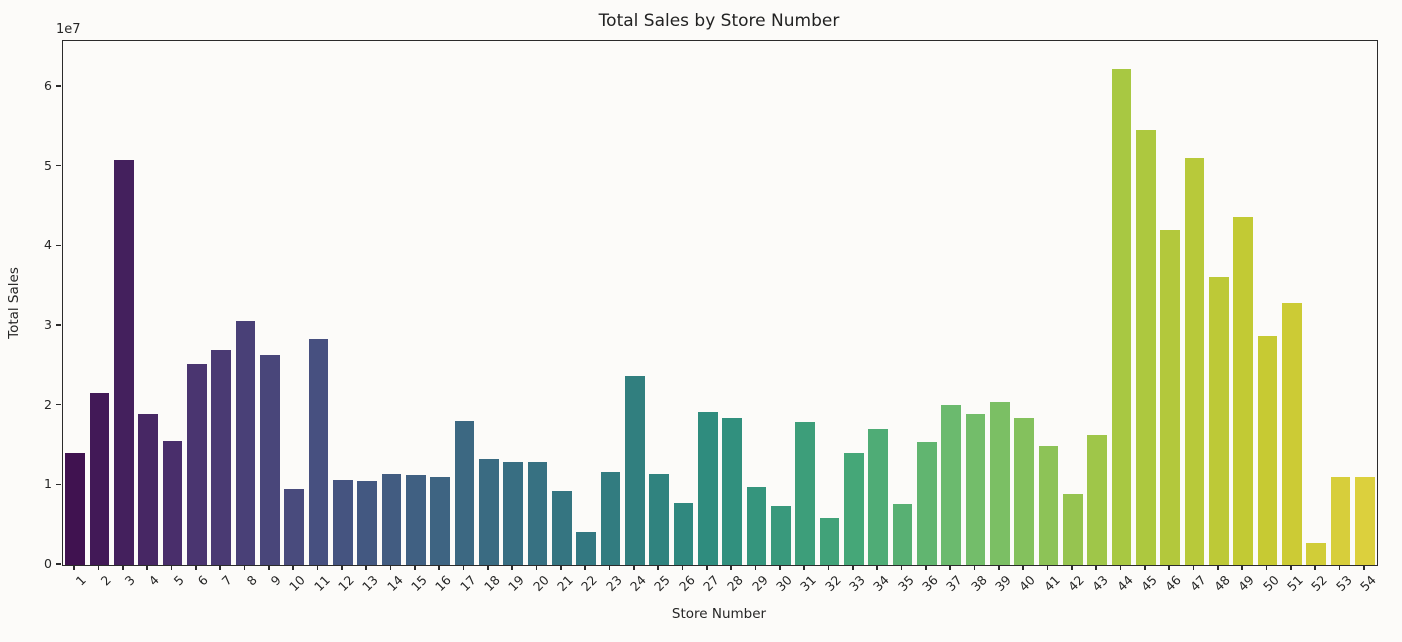 The height and width of the screenshot is (642, 1402). I want to click on x-tick-label-22: 22, so click(589, 583).